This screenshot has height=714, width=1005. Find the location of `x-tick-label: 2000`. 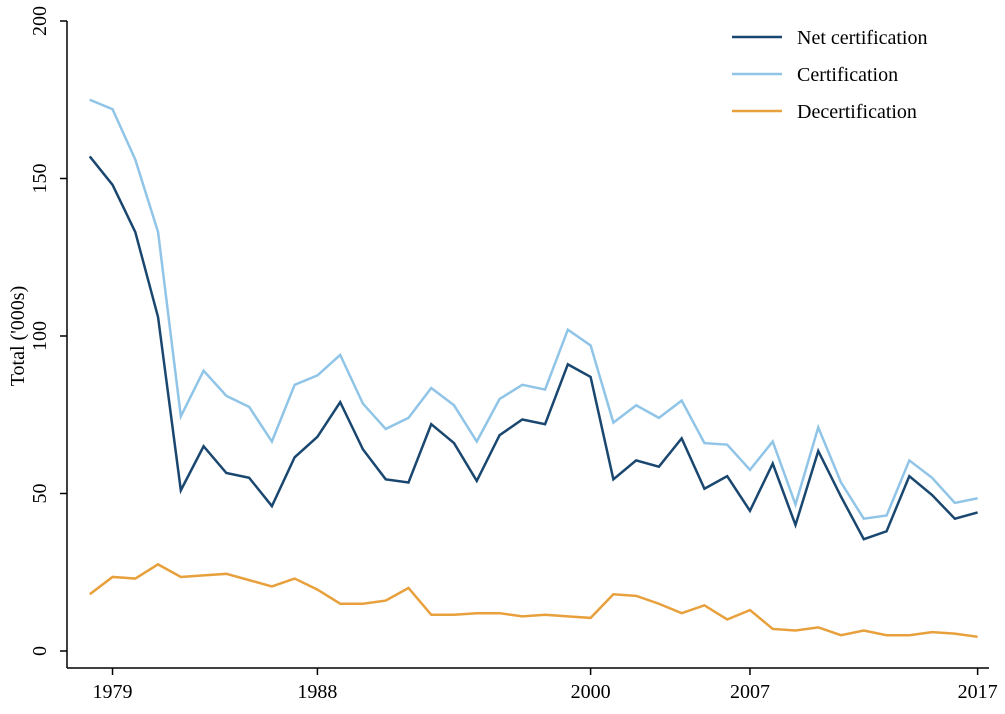

x-tick-label: 2000 is located at coordinates (591, 692).